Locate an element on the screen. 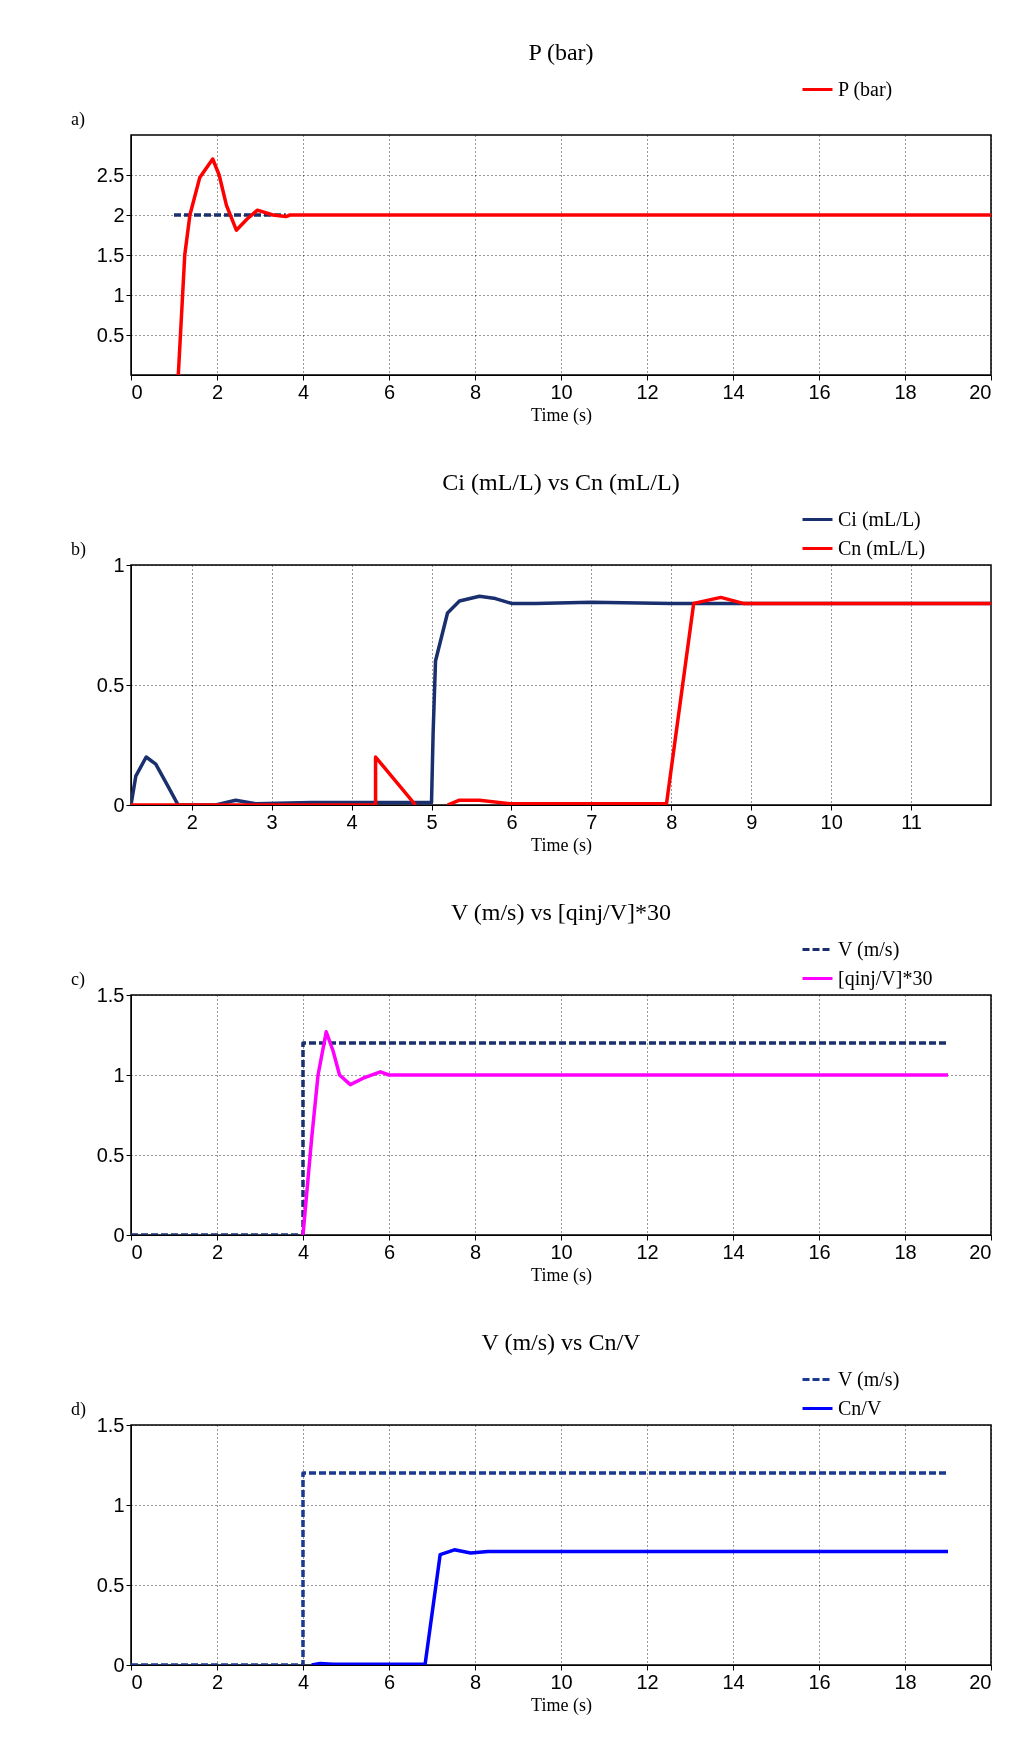 This screenshot has width=1033, height=1749. chart-title: Ci (mL/L) vs Cn (mL/L) is located at coordinates (561, 482).